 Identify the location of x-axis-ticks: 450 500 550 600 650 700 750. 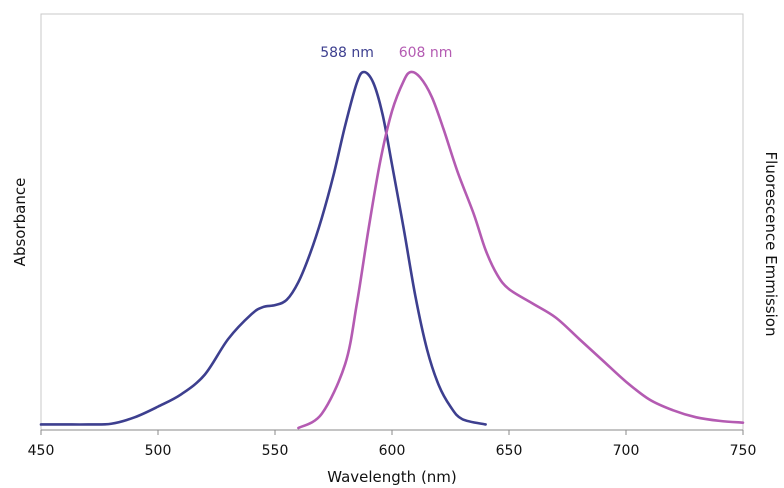
(392, 444).